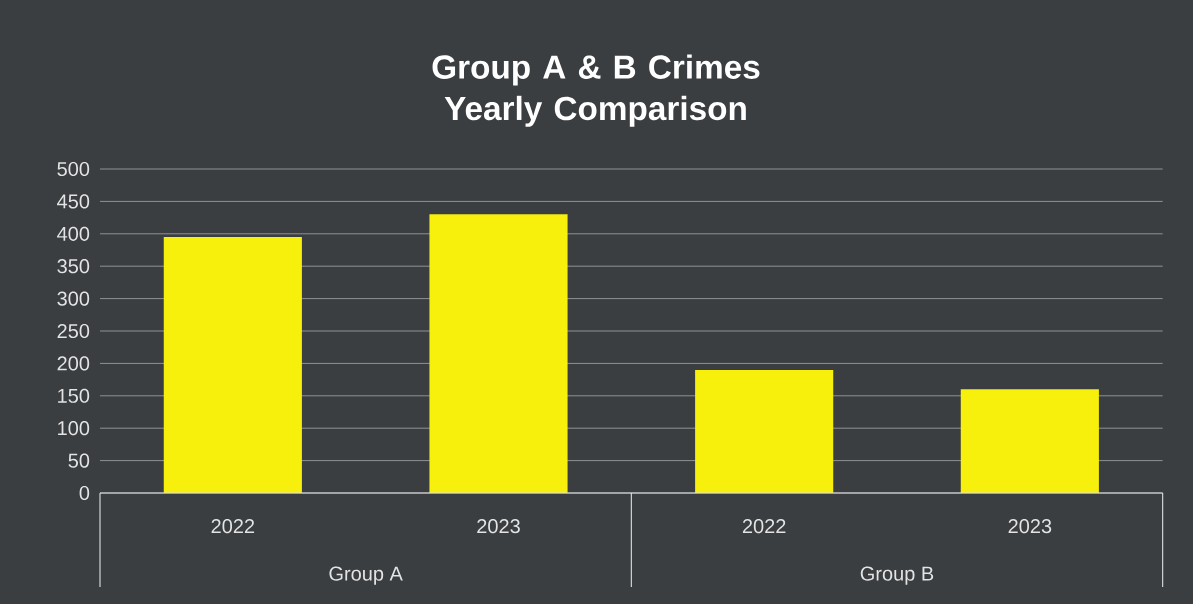 This screenshot has height=604, width=1193. Describe the element at coordinates (73, 298) in the screenshot. I see `y-tick-label: 300` at that location.